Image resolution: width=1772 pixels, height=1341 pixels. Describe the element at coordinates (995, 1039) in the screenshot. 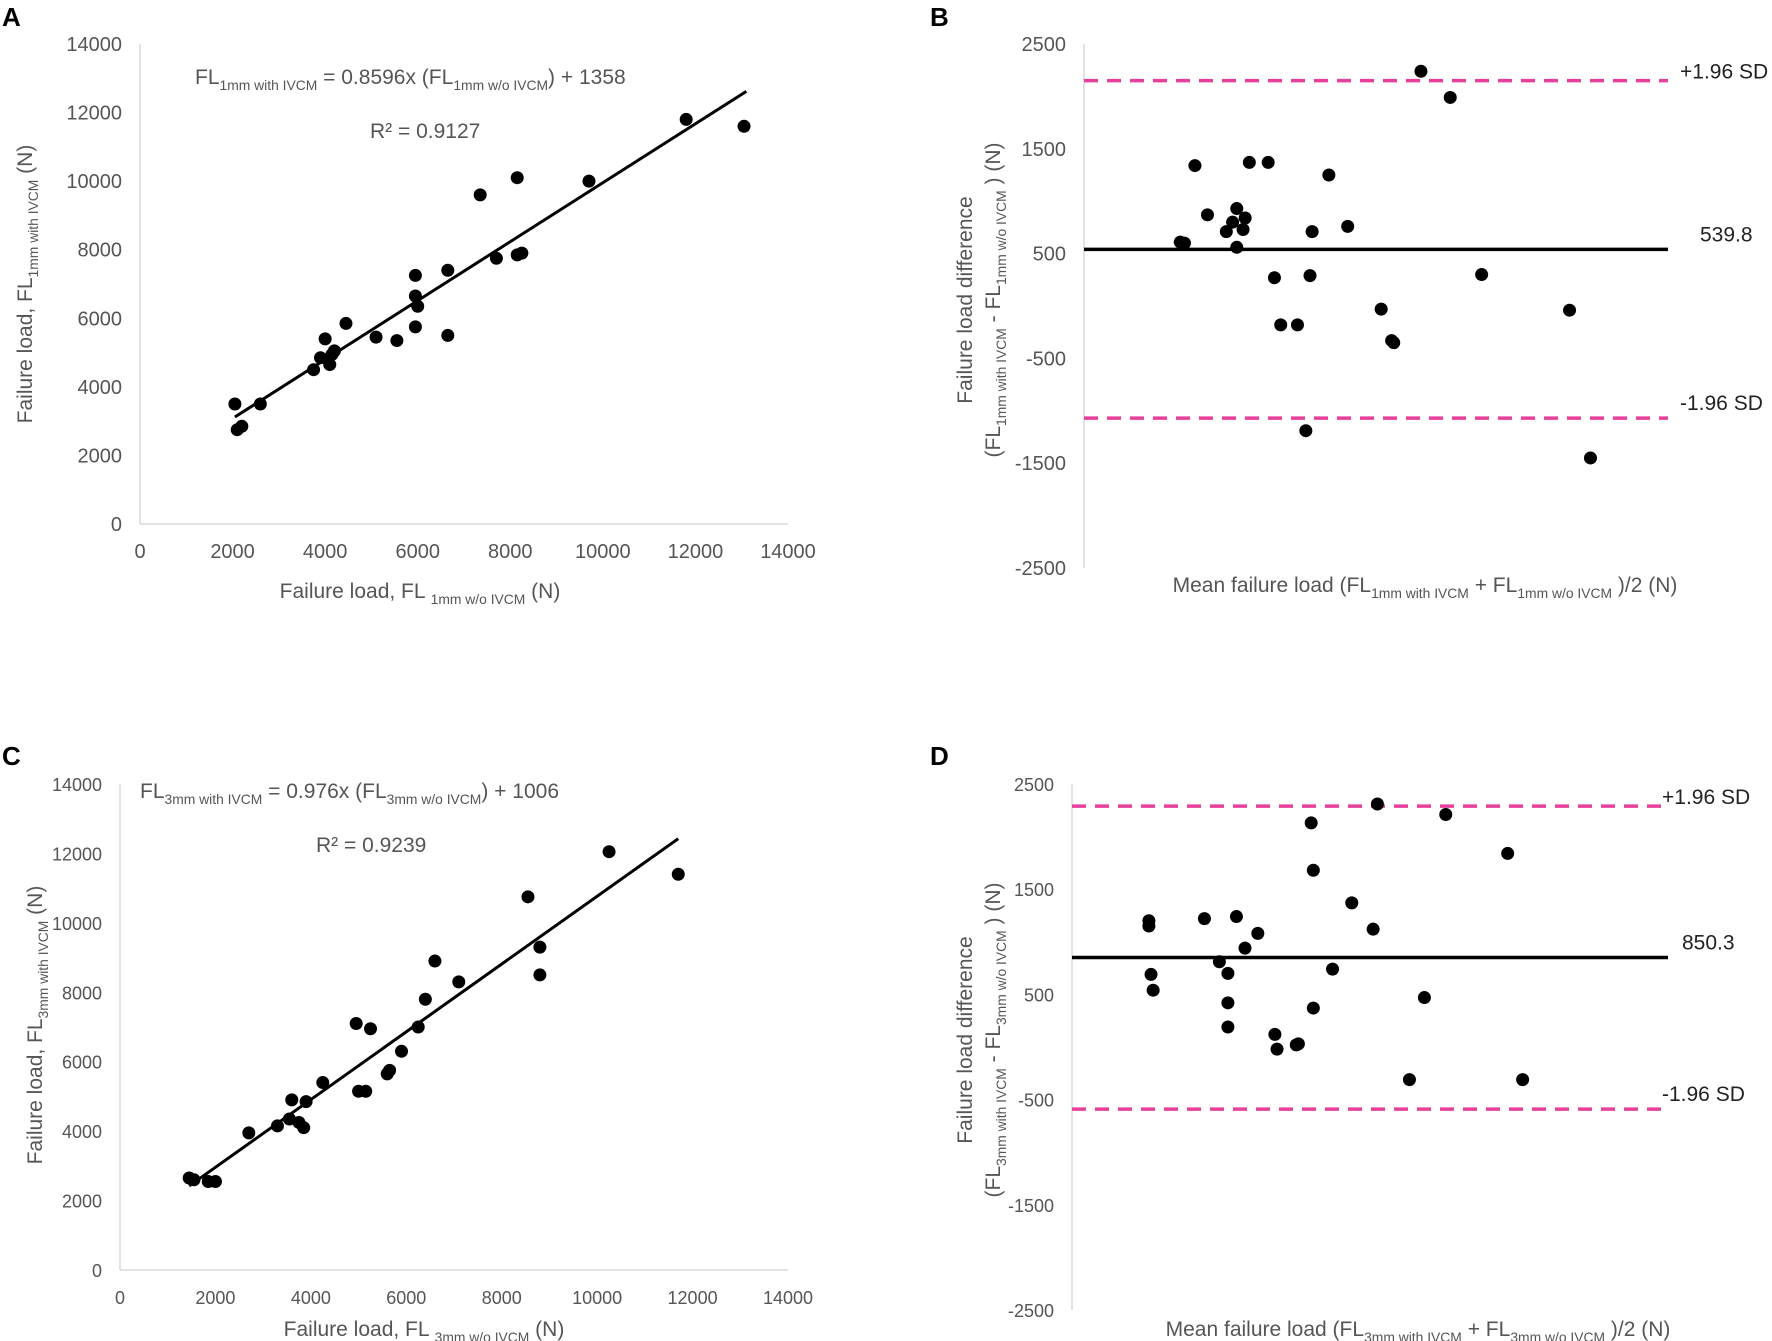

I see `y-axis-label-line2: (FL3mm with IVCM - FL3mm w/o IVCM ) (N)` at that location.